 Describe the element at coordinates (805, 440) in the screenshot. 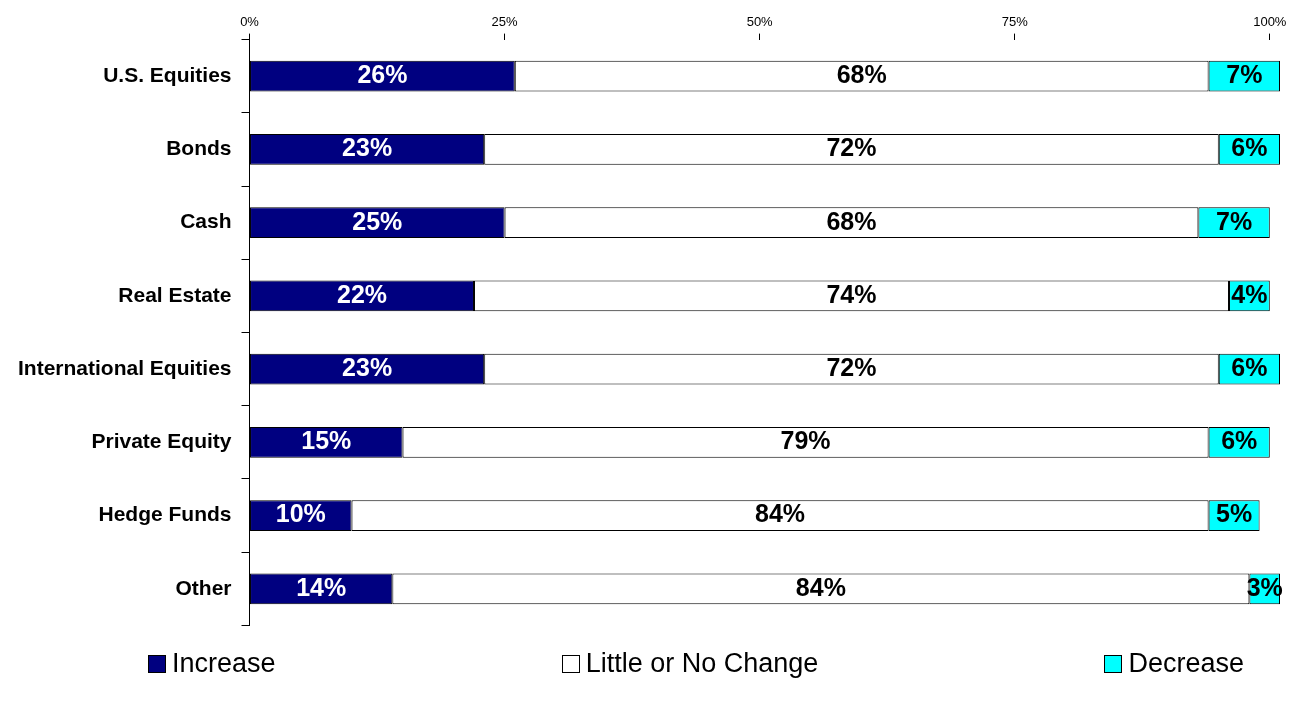

I see `data-label: 79%` at that location.